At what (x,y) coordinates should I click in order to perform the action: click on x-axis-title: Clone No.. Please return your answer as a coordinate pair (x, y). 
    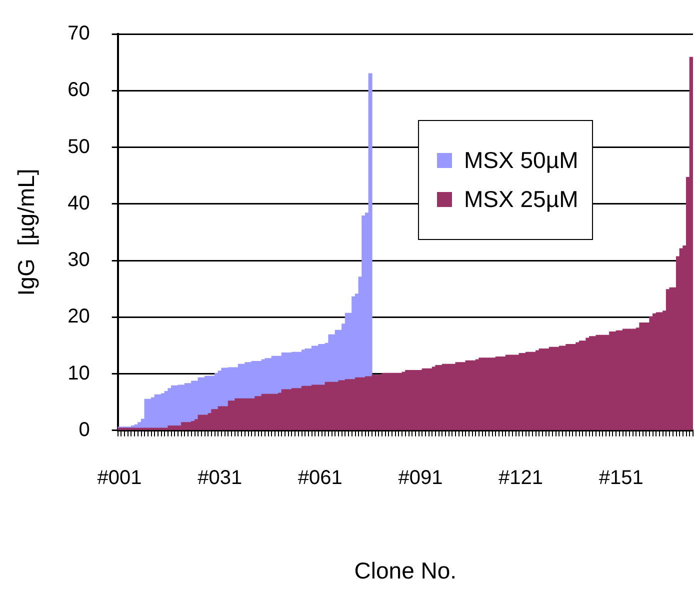
    Looking at the image, I should click on (405, 571).